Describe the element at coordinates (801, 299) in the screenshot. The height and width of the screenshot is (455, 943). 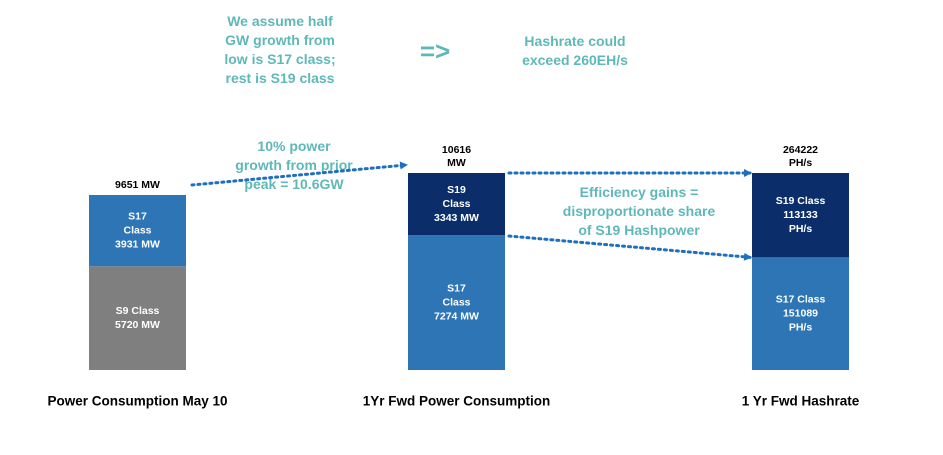
I see `segment-label: S17 Class` at that location.